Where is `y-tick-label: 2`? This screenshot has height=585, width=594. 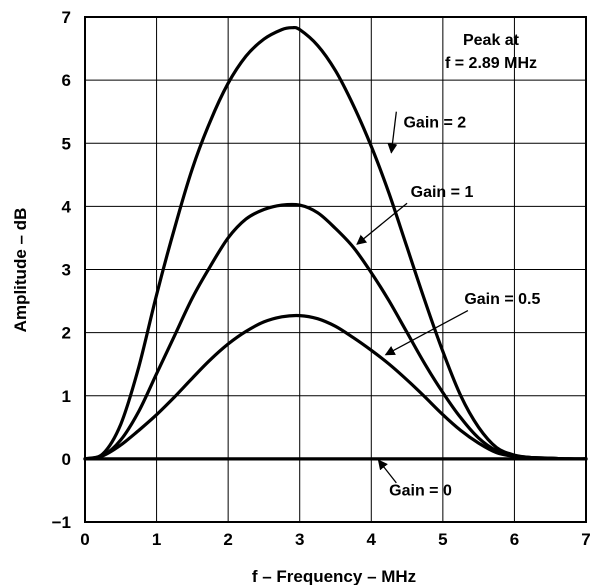
y-tick-label: 2 is located at coordinates (66, 333).